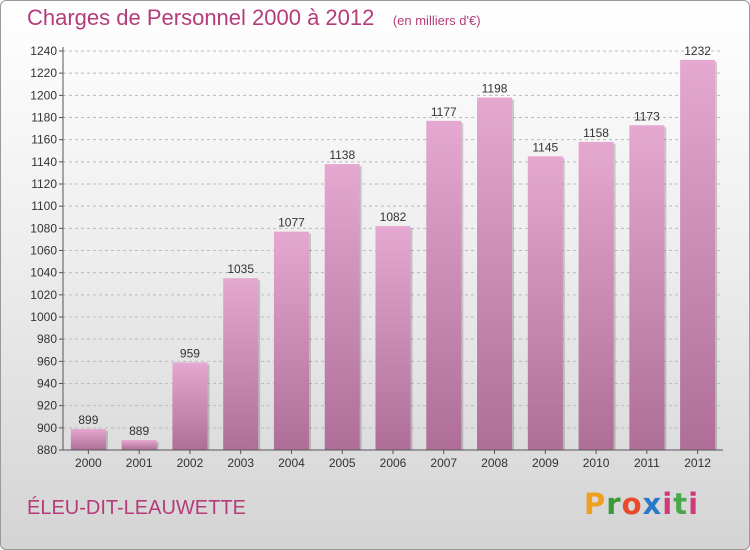 This screenshot has width=750, height=550. Describe the element at coordinates (47, 450) in the screenshot. I see `y-tick-label: 880` at that location.